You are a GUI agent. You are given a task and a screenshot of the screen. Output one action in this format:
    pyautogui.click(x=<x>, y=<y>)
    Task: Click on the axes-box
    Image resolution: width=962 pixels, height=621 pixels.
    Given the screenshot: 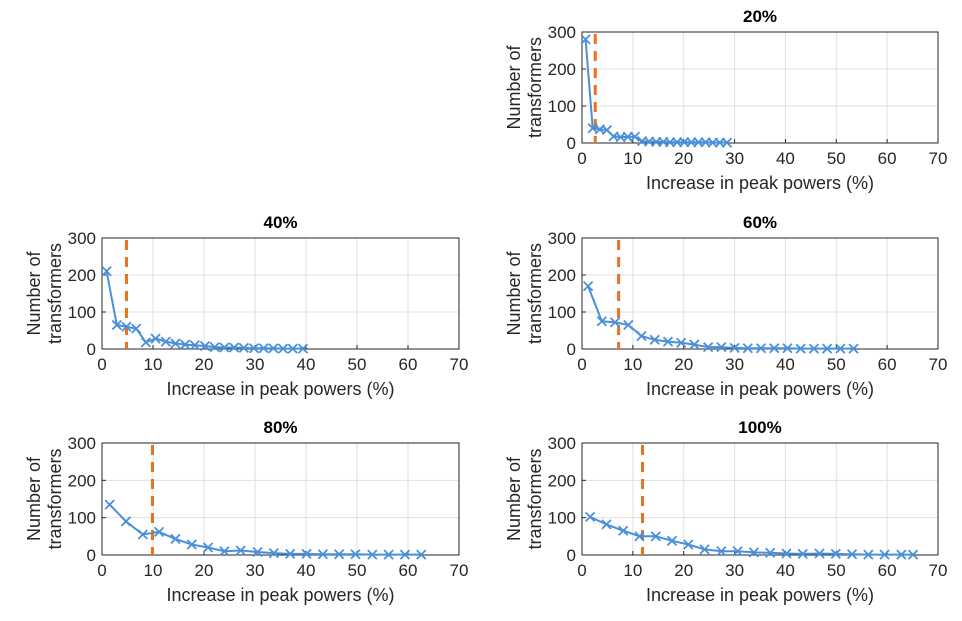 What is the action you would take?
    pyautogui.click(x=760, y=87)
    